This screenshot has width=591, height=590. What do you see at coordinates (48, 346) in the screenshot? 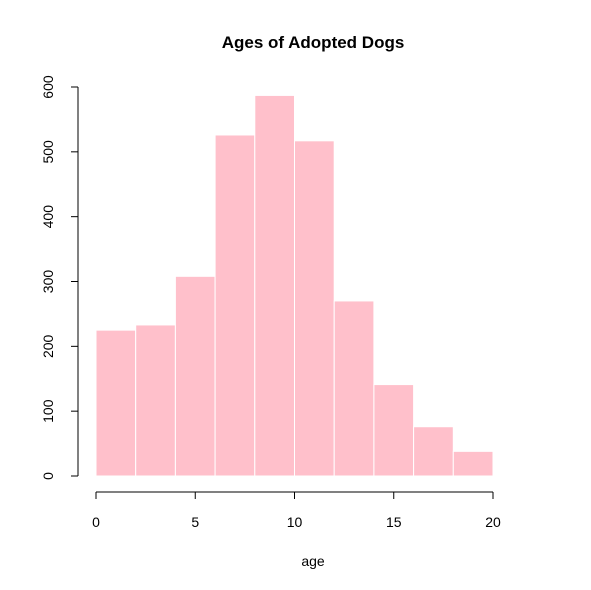
I see `y-tick-label: 200` at bounding box center [48, 346].